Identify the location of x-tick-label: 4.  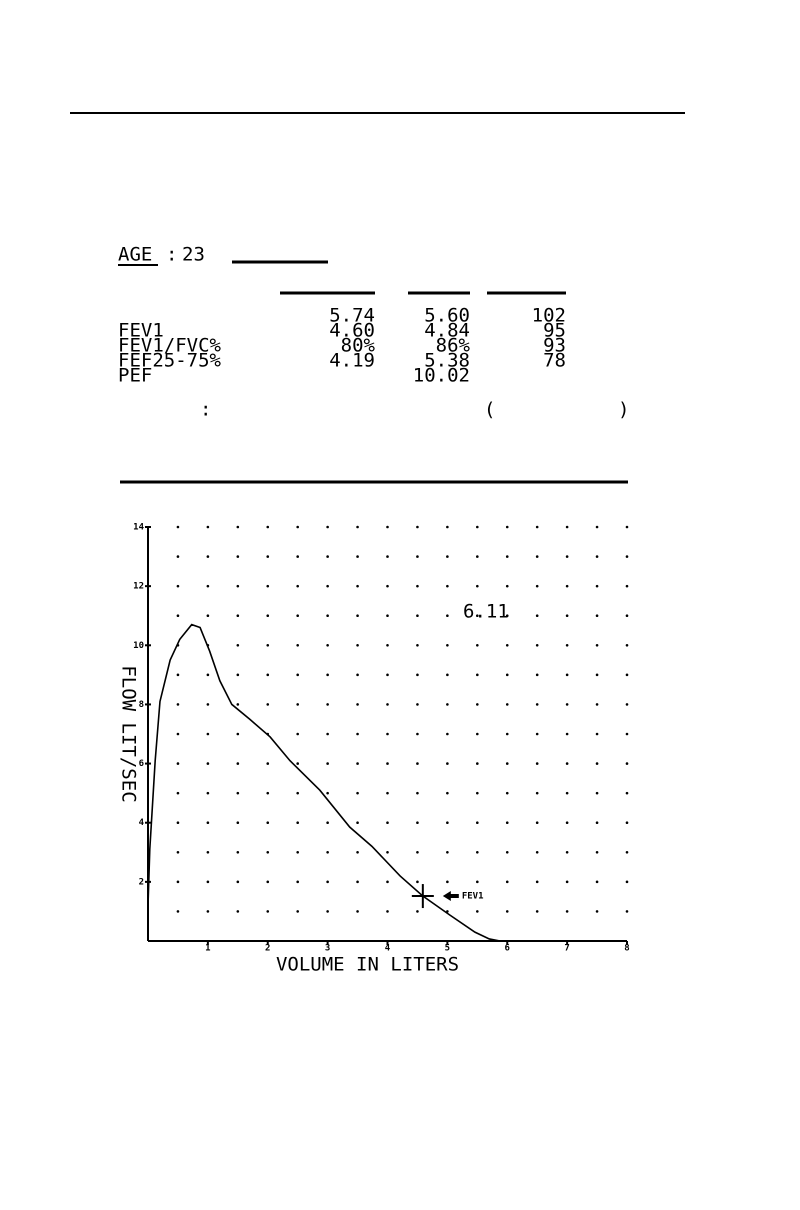
(388, 949).